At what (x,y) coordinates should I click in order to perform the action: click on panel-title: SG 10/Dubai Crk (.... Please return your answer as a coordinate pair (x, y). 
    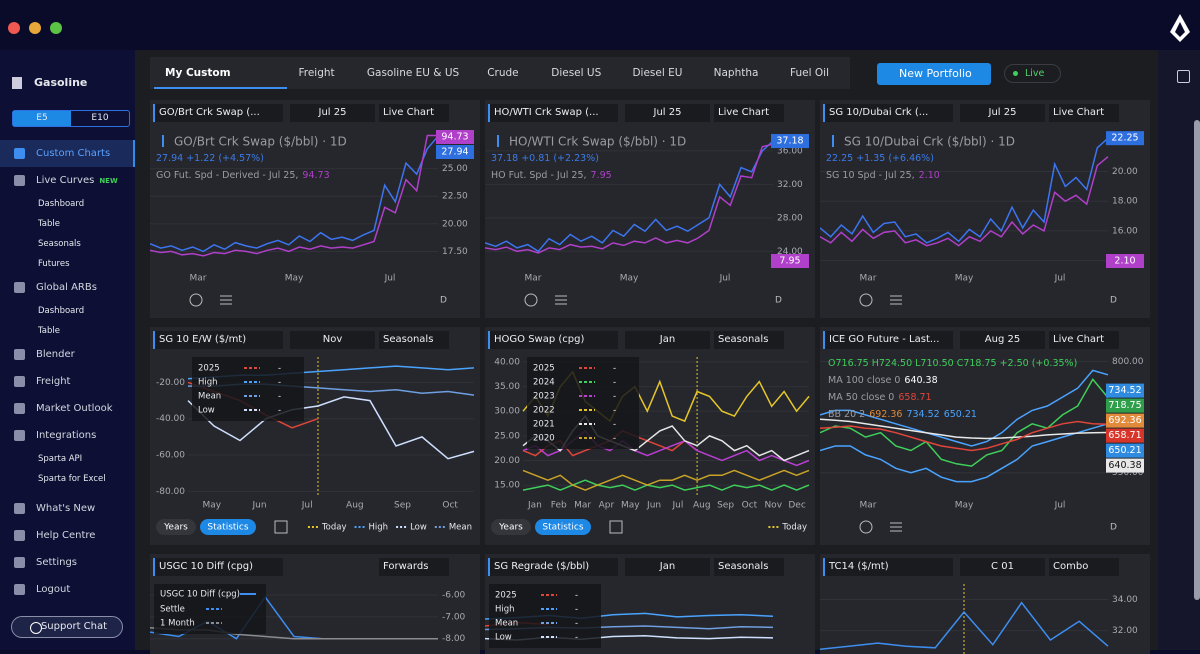
    Looking at the image, I should click on (888, 113).